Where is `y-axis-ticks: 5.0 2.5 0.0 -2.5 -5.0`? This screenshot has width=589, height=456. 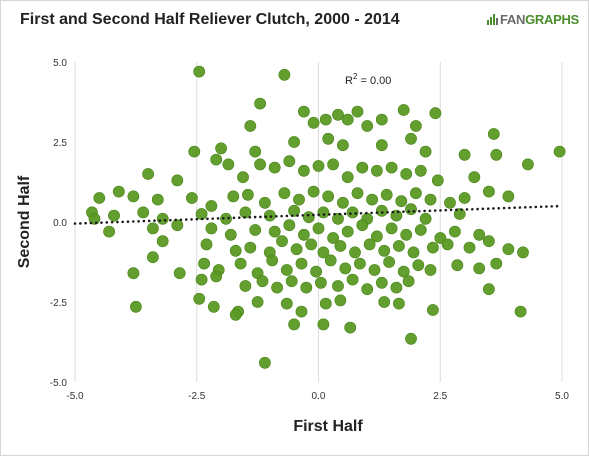 y-axis-ticks: 5.0 2.5 0.0 -2.5 -5.0 is located at coordinates (59, 223).